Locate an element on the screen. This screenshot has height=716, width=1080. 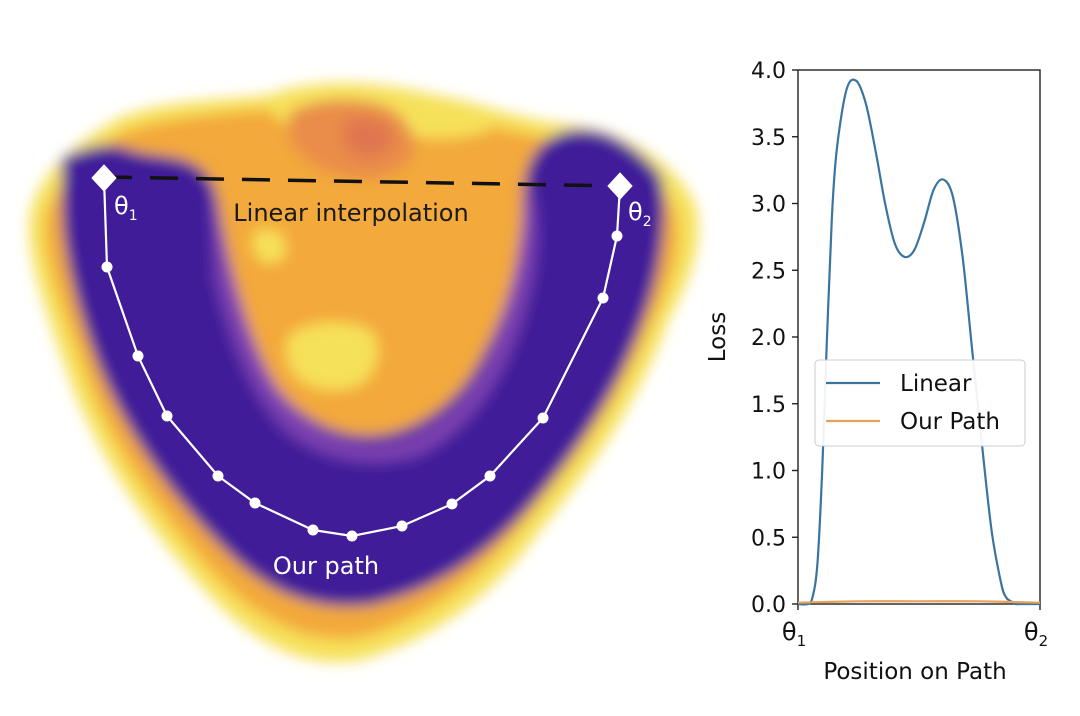
landscape-yellow-spot-mid is located at coordinates (332, 356).